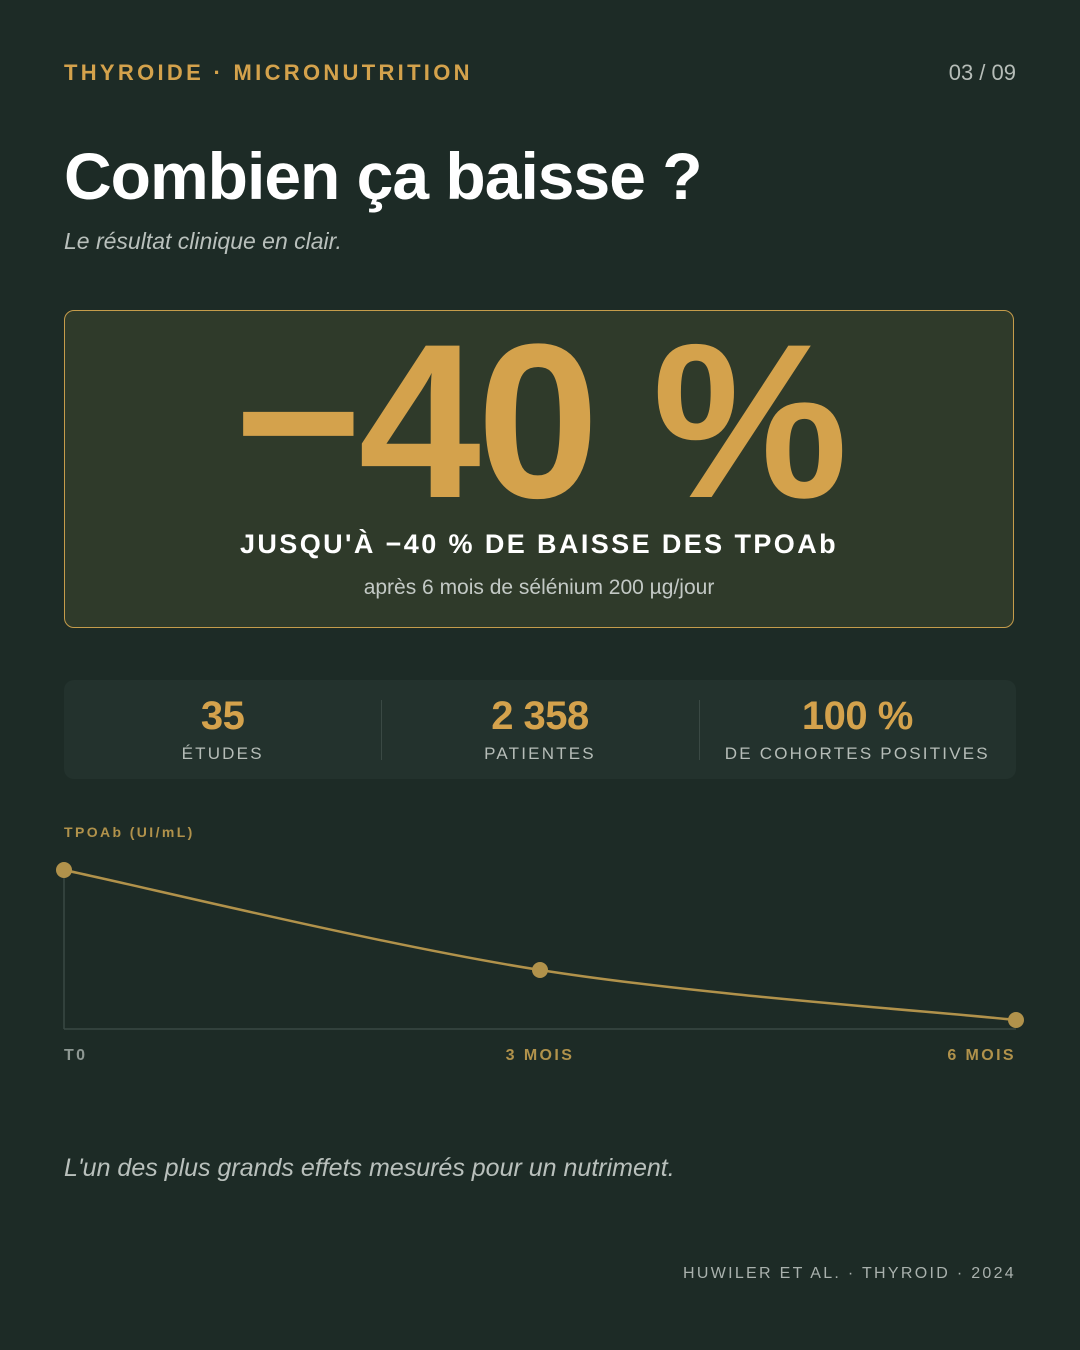 The height and width of the screenshot is (1350, 1080). I want to click on hero-subline: après 6 mois de sélénium 200 µg/jour, so click(539, 587).